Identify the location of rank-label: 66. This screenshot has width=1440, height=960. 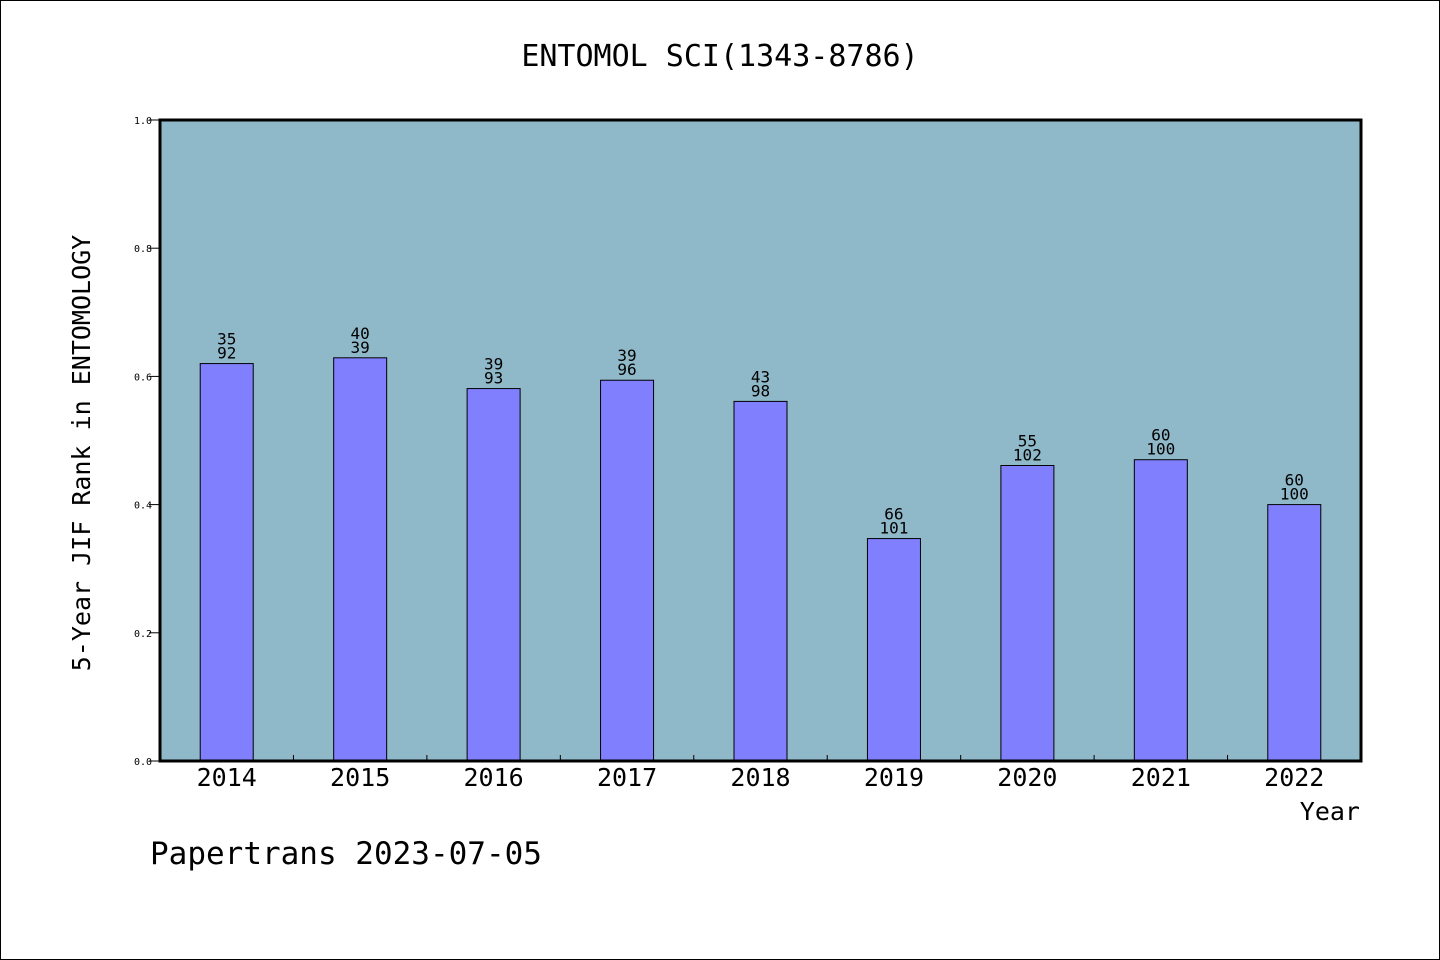
(893, 514).